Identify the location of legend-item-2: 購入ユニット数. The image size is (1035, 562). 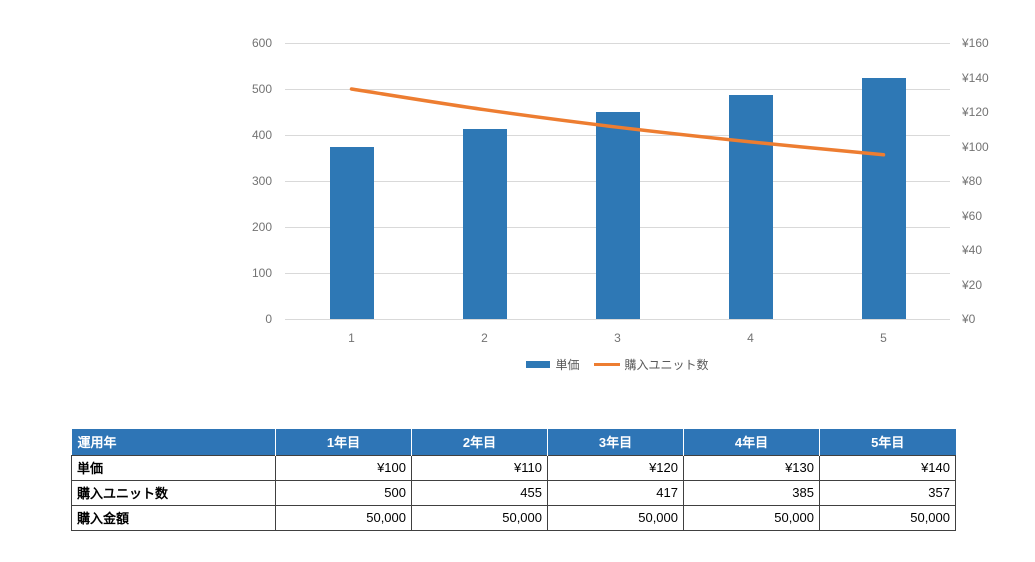
(651, 364).